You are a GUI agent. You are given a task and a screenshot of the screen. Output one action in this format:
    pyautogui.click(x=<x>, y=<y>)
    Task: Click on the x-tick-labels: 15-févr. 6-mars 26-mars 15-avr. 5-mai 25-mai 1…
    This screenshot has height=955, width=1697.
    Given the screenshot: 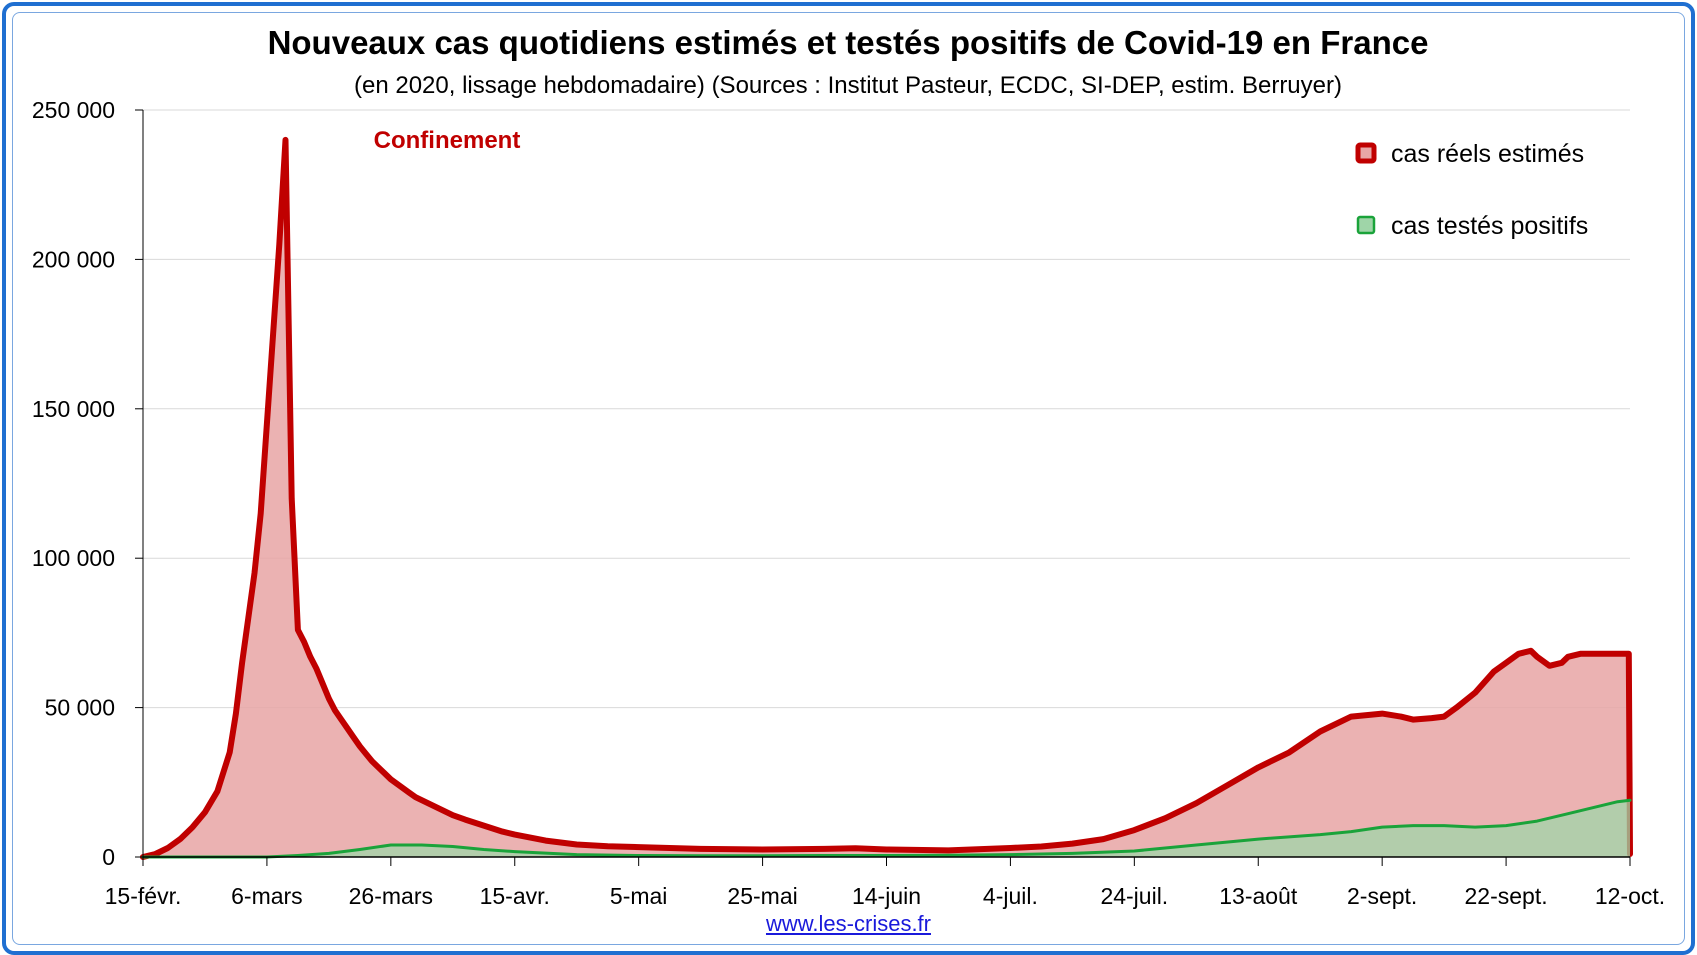 What is the action you would take?
    pyautogui.click(x=885, y=896)
    